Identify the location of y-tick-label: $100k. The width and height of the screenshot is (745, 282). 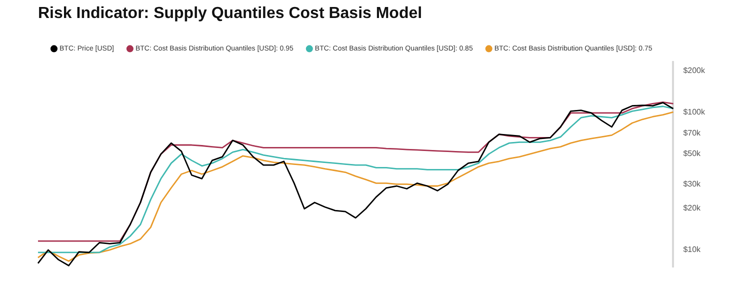
(694, 111).